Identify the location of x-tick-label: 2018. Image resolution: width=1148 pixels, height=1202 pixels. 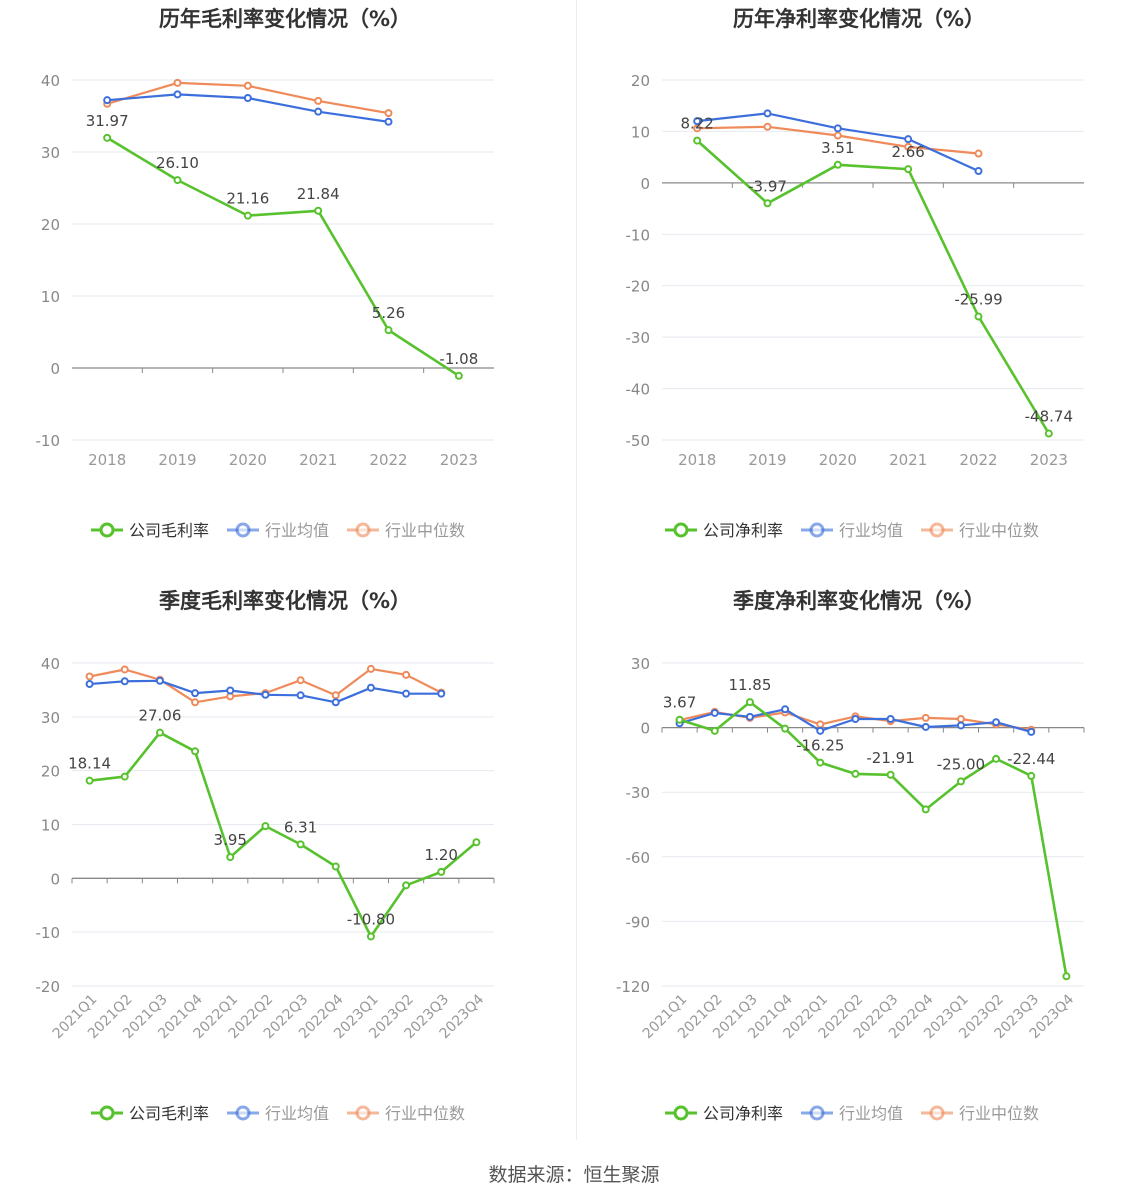
(107, 460).